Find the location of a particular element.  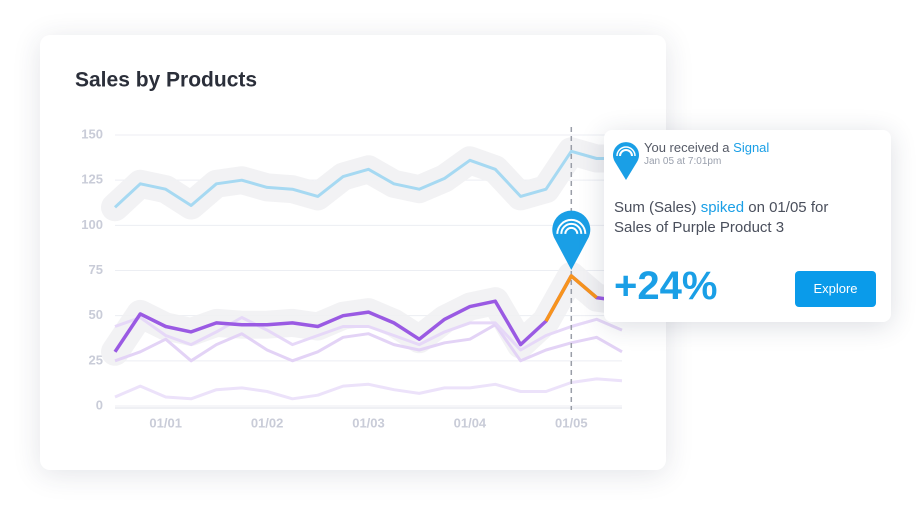

metric: Sum (Sales) is located at coordinates (655, 207).